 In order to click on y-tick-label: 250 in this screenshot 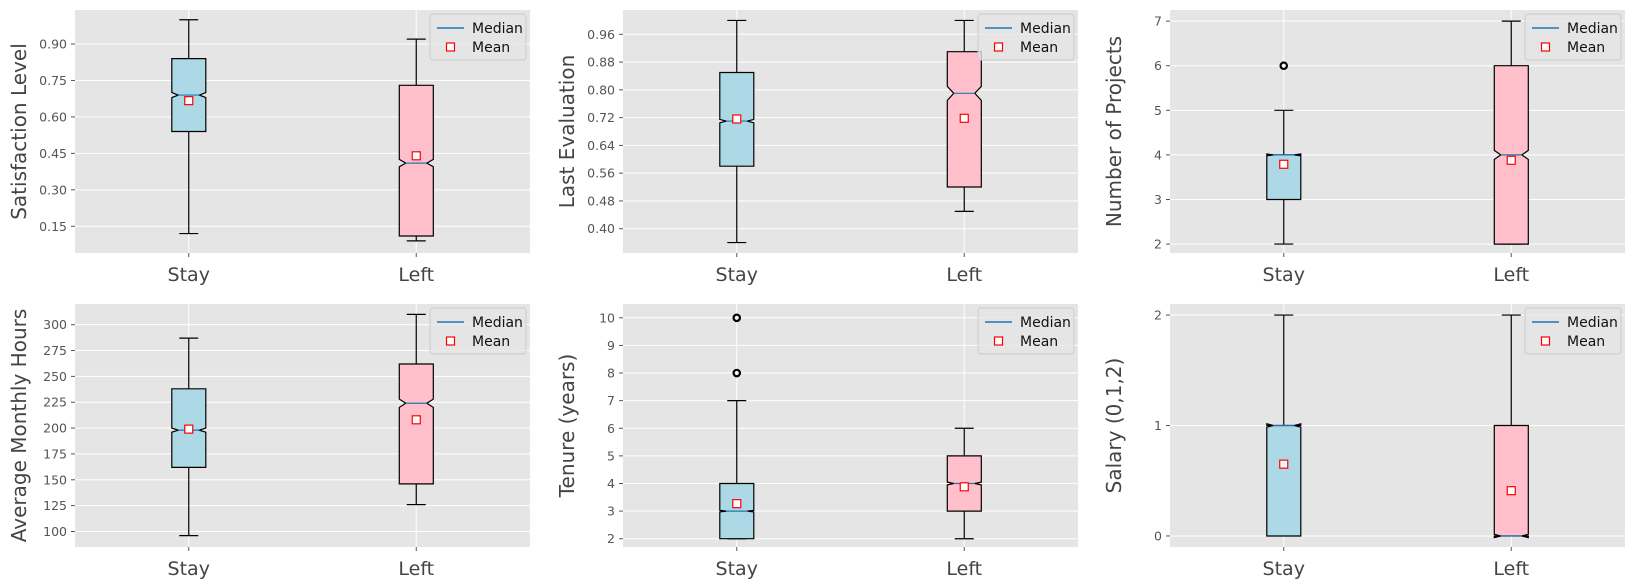, I will do `click(55, 376)`.